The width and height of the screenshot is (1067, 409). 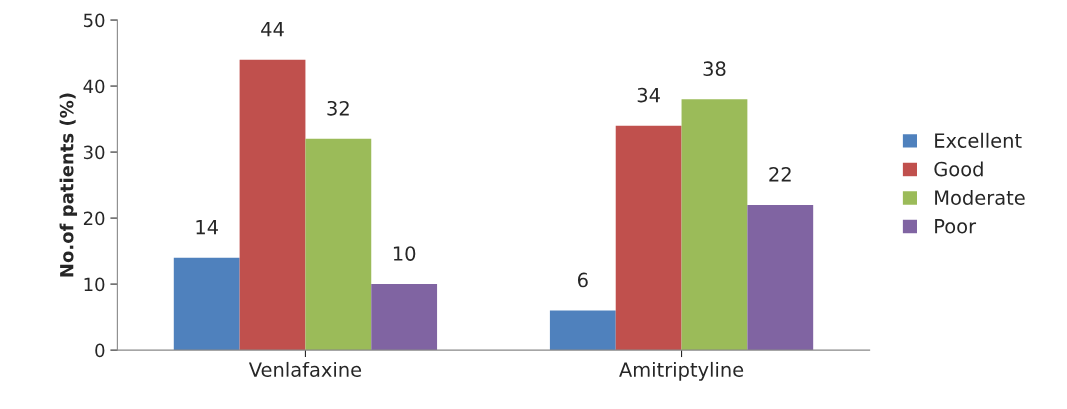 I want to click on legend-label: Poor, so click(x=956, y=226).